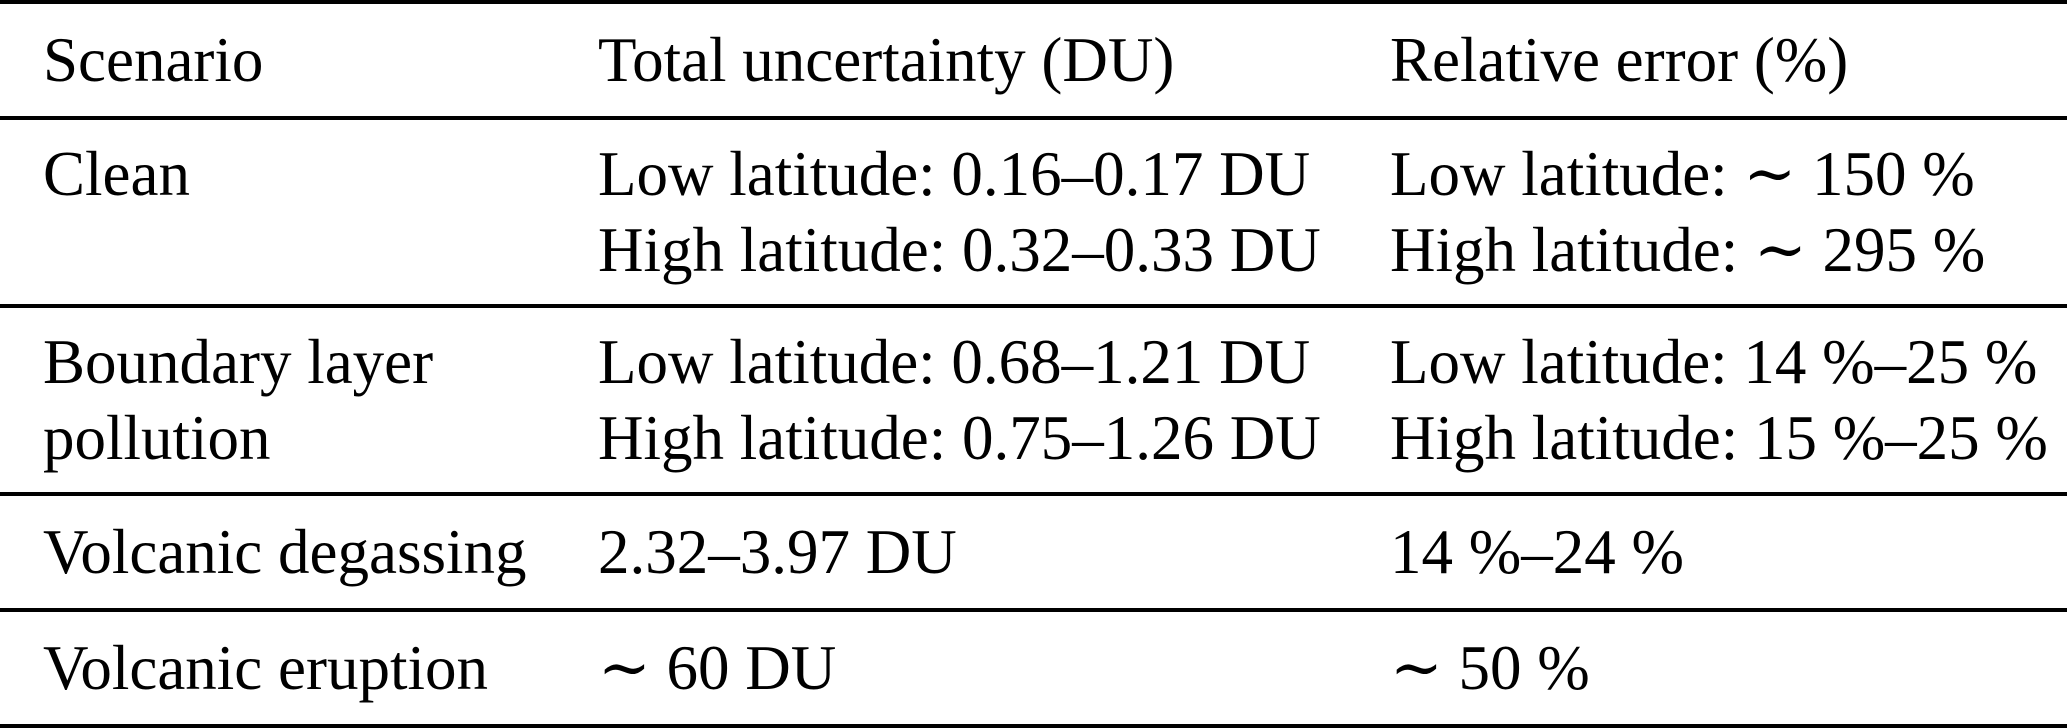 This screenshot has width=2067, height=728. What do you see at coordinates (277, 400) in the screenshot?
I see `cell-scenario: Boundary layer pollution` at bounding box center [277, 400].